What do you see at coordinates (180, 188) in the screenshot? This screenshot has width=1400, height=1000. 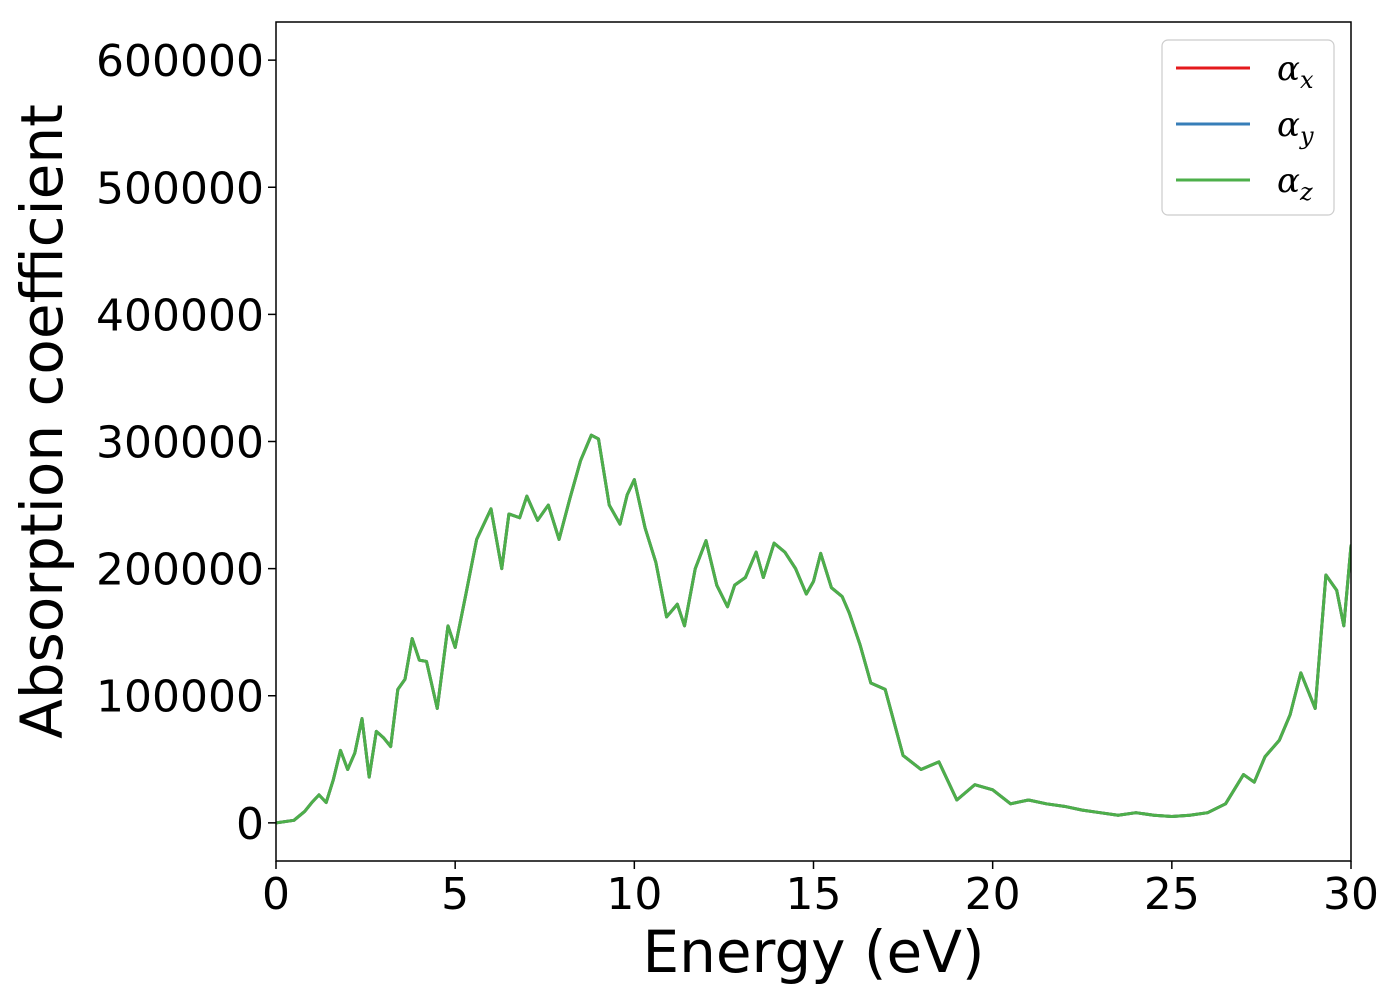 I see `y-tick-label: 500000` at bounding box center [180, 188].